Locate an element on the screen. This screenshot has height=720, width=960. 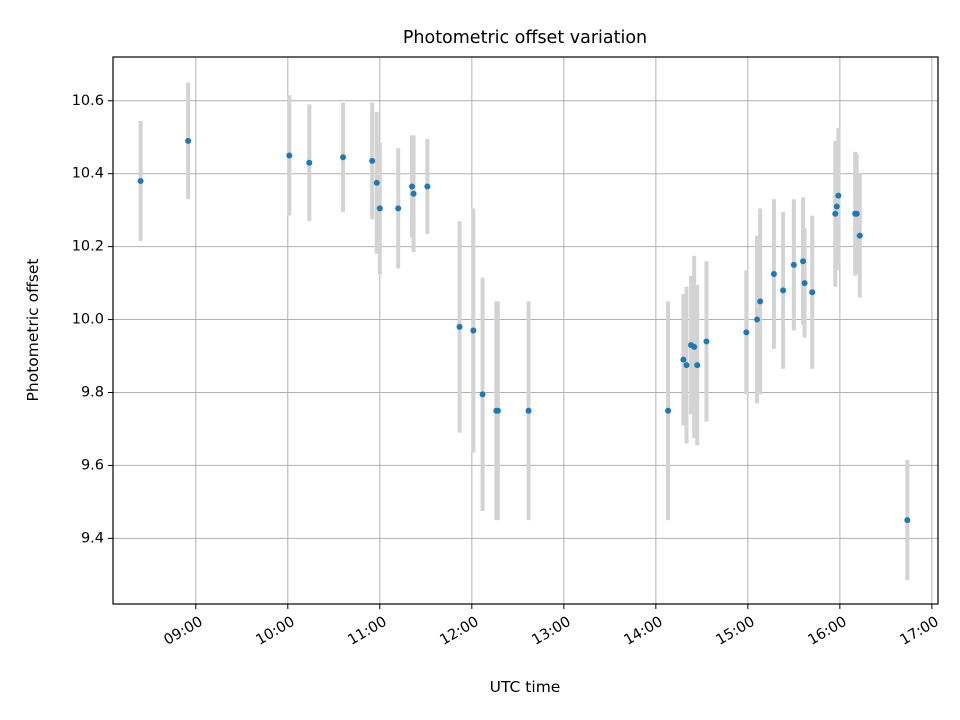
y-axis-label: Photometric offset is located at coordinates (33, 330).